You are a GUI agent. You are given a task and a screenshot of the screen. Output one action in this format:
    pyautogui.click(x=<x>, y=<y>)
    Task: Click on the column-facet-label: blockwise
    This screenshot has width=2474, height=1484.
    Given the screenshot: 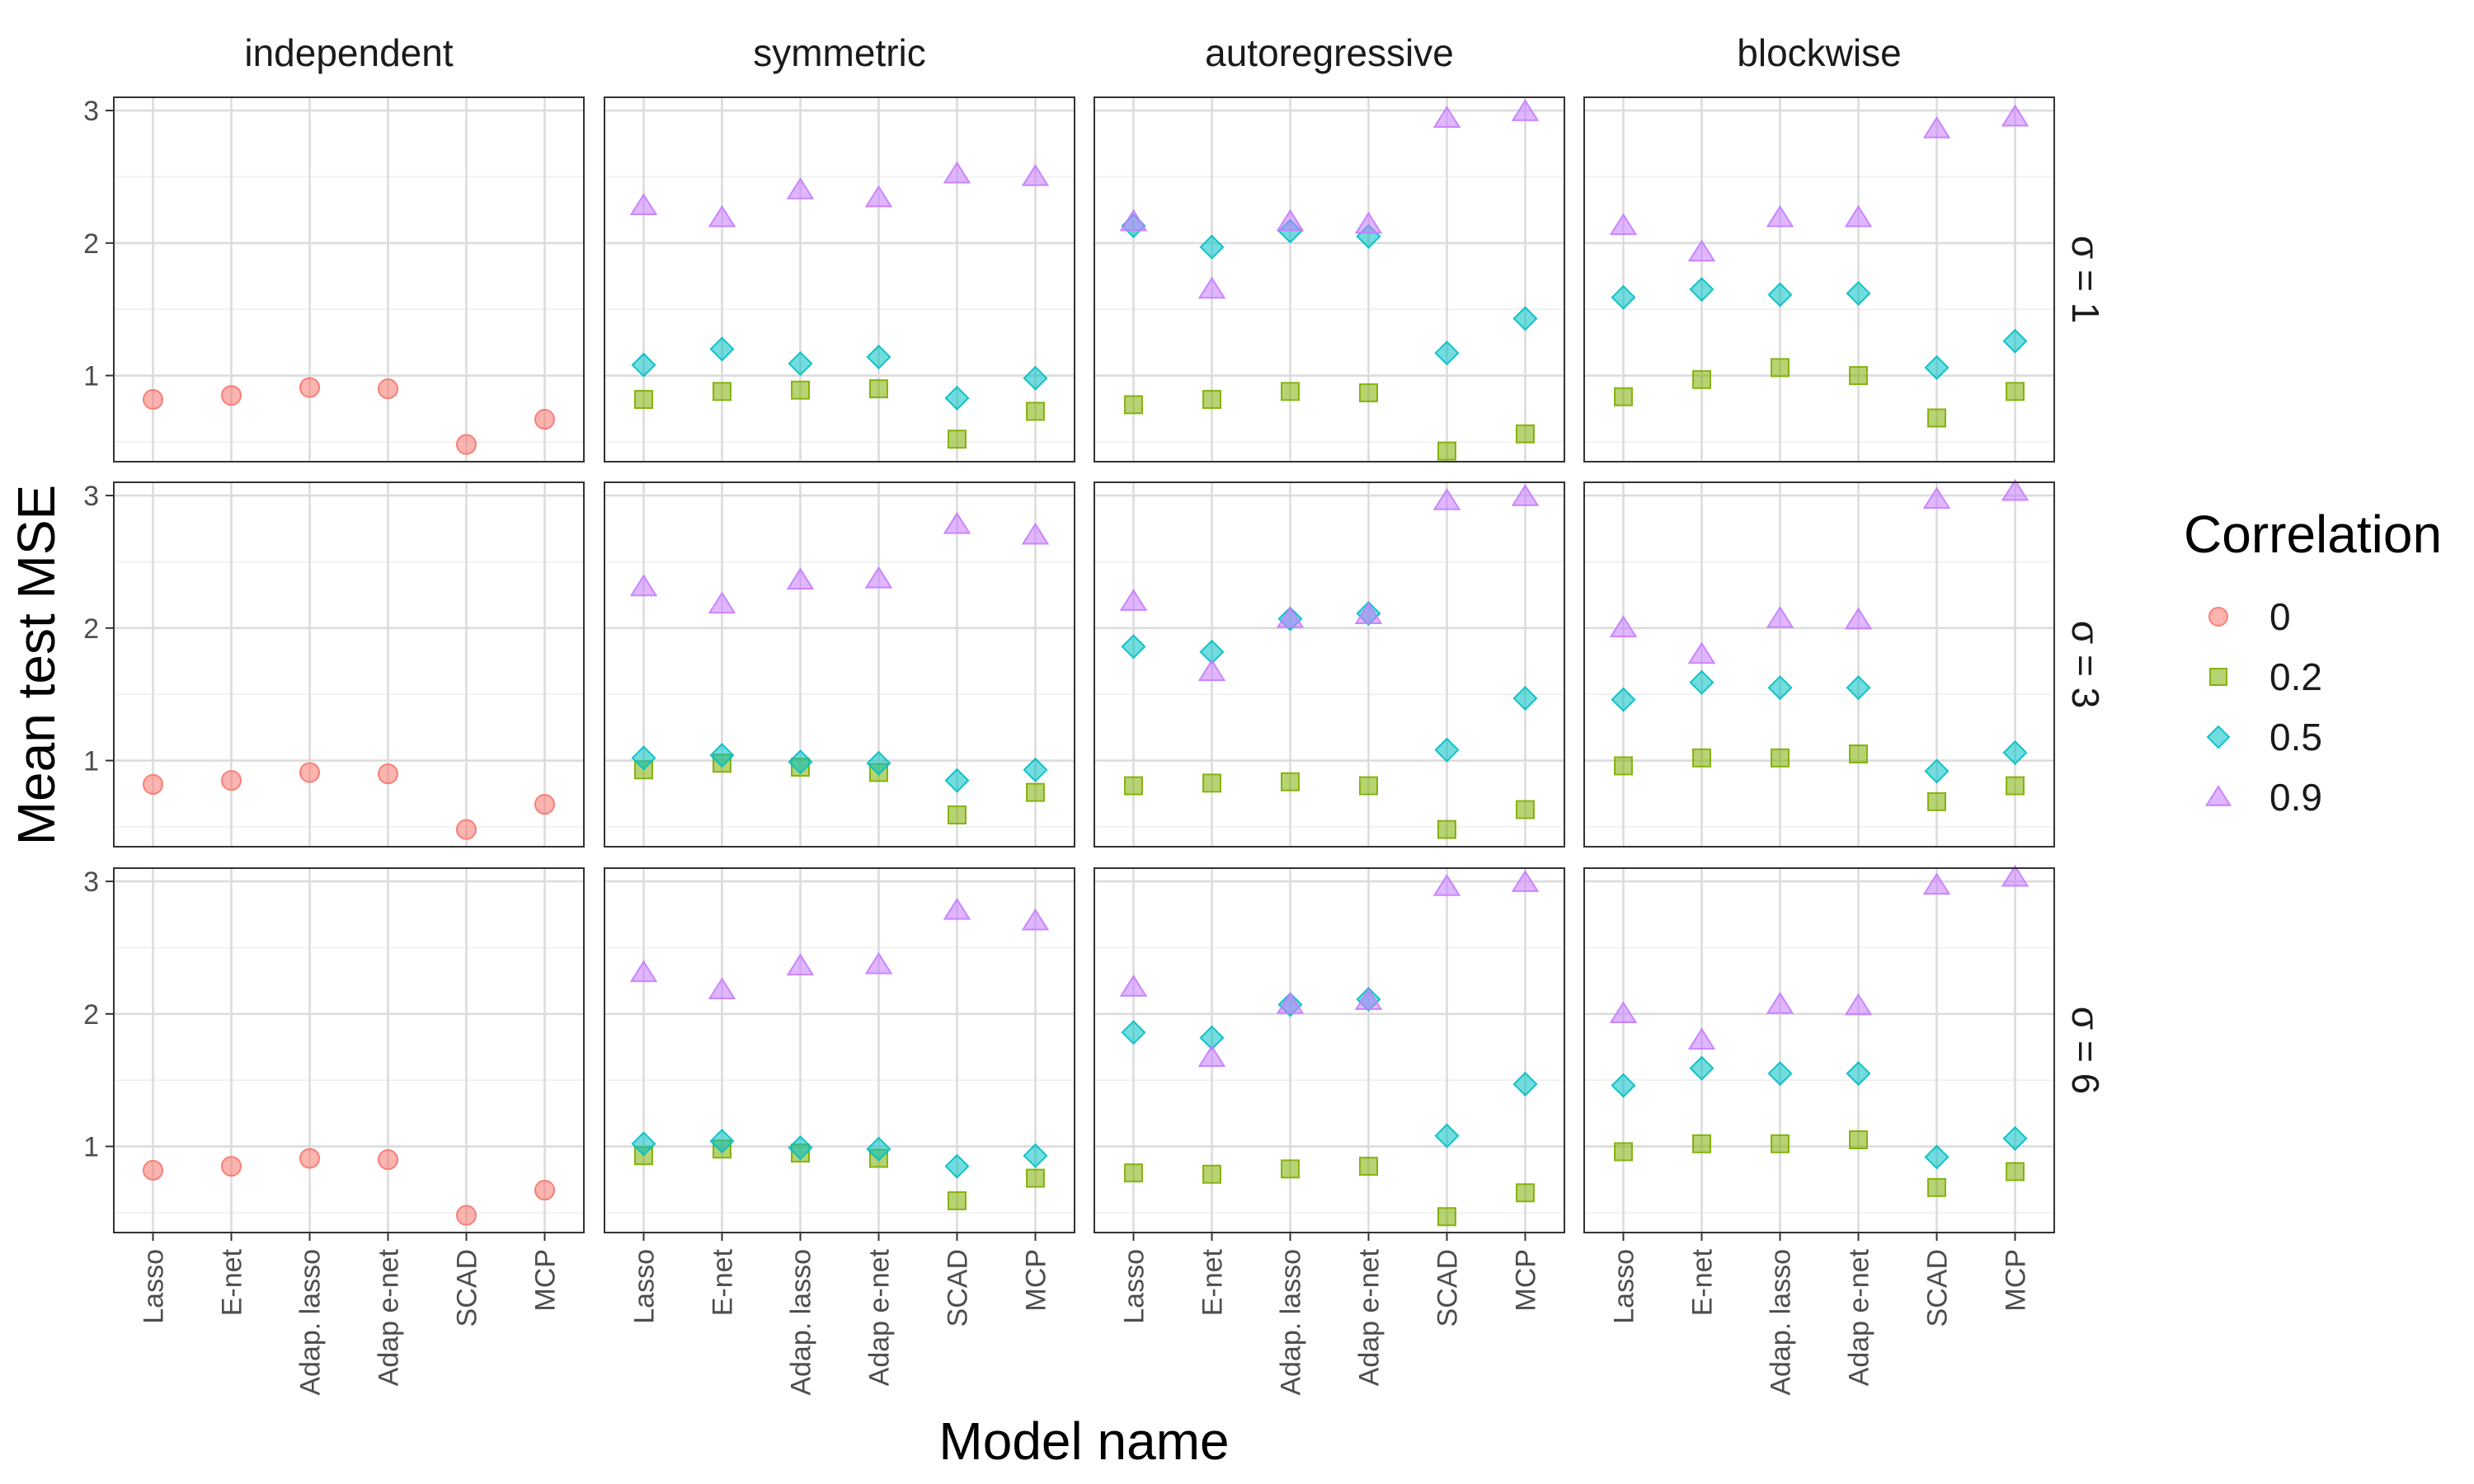 What is the action you would take?
    pyautogui.click(x=1819, y=52)
    